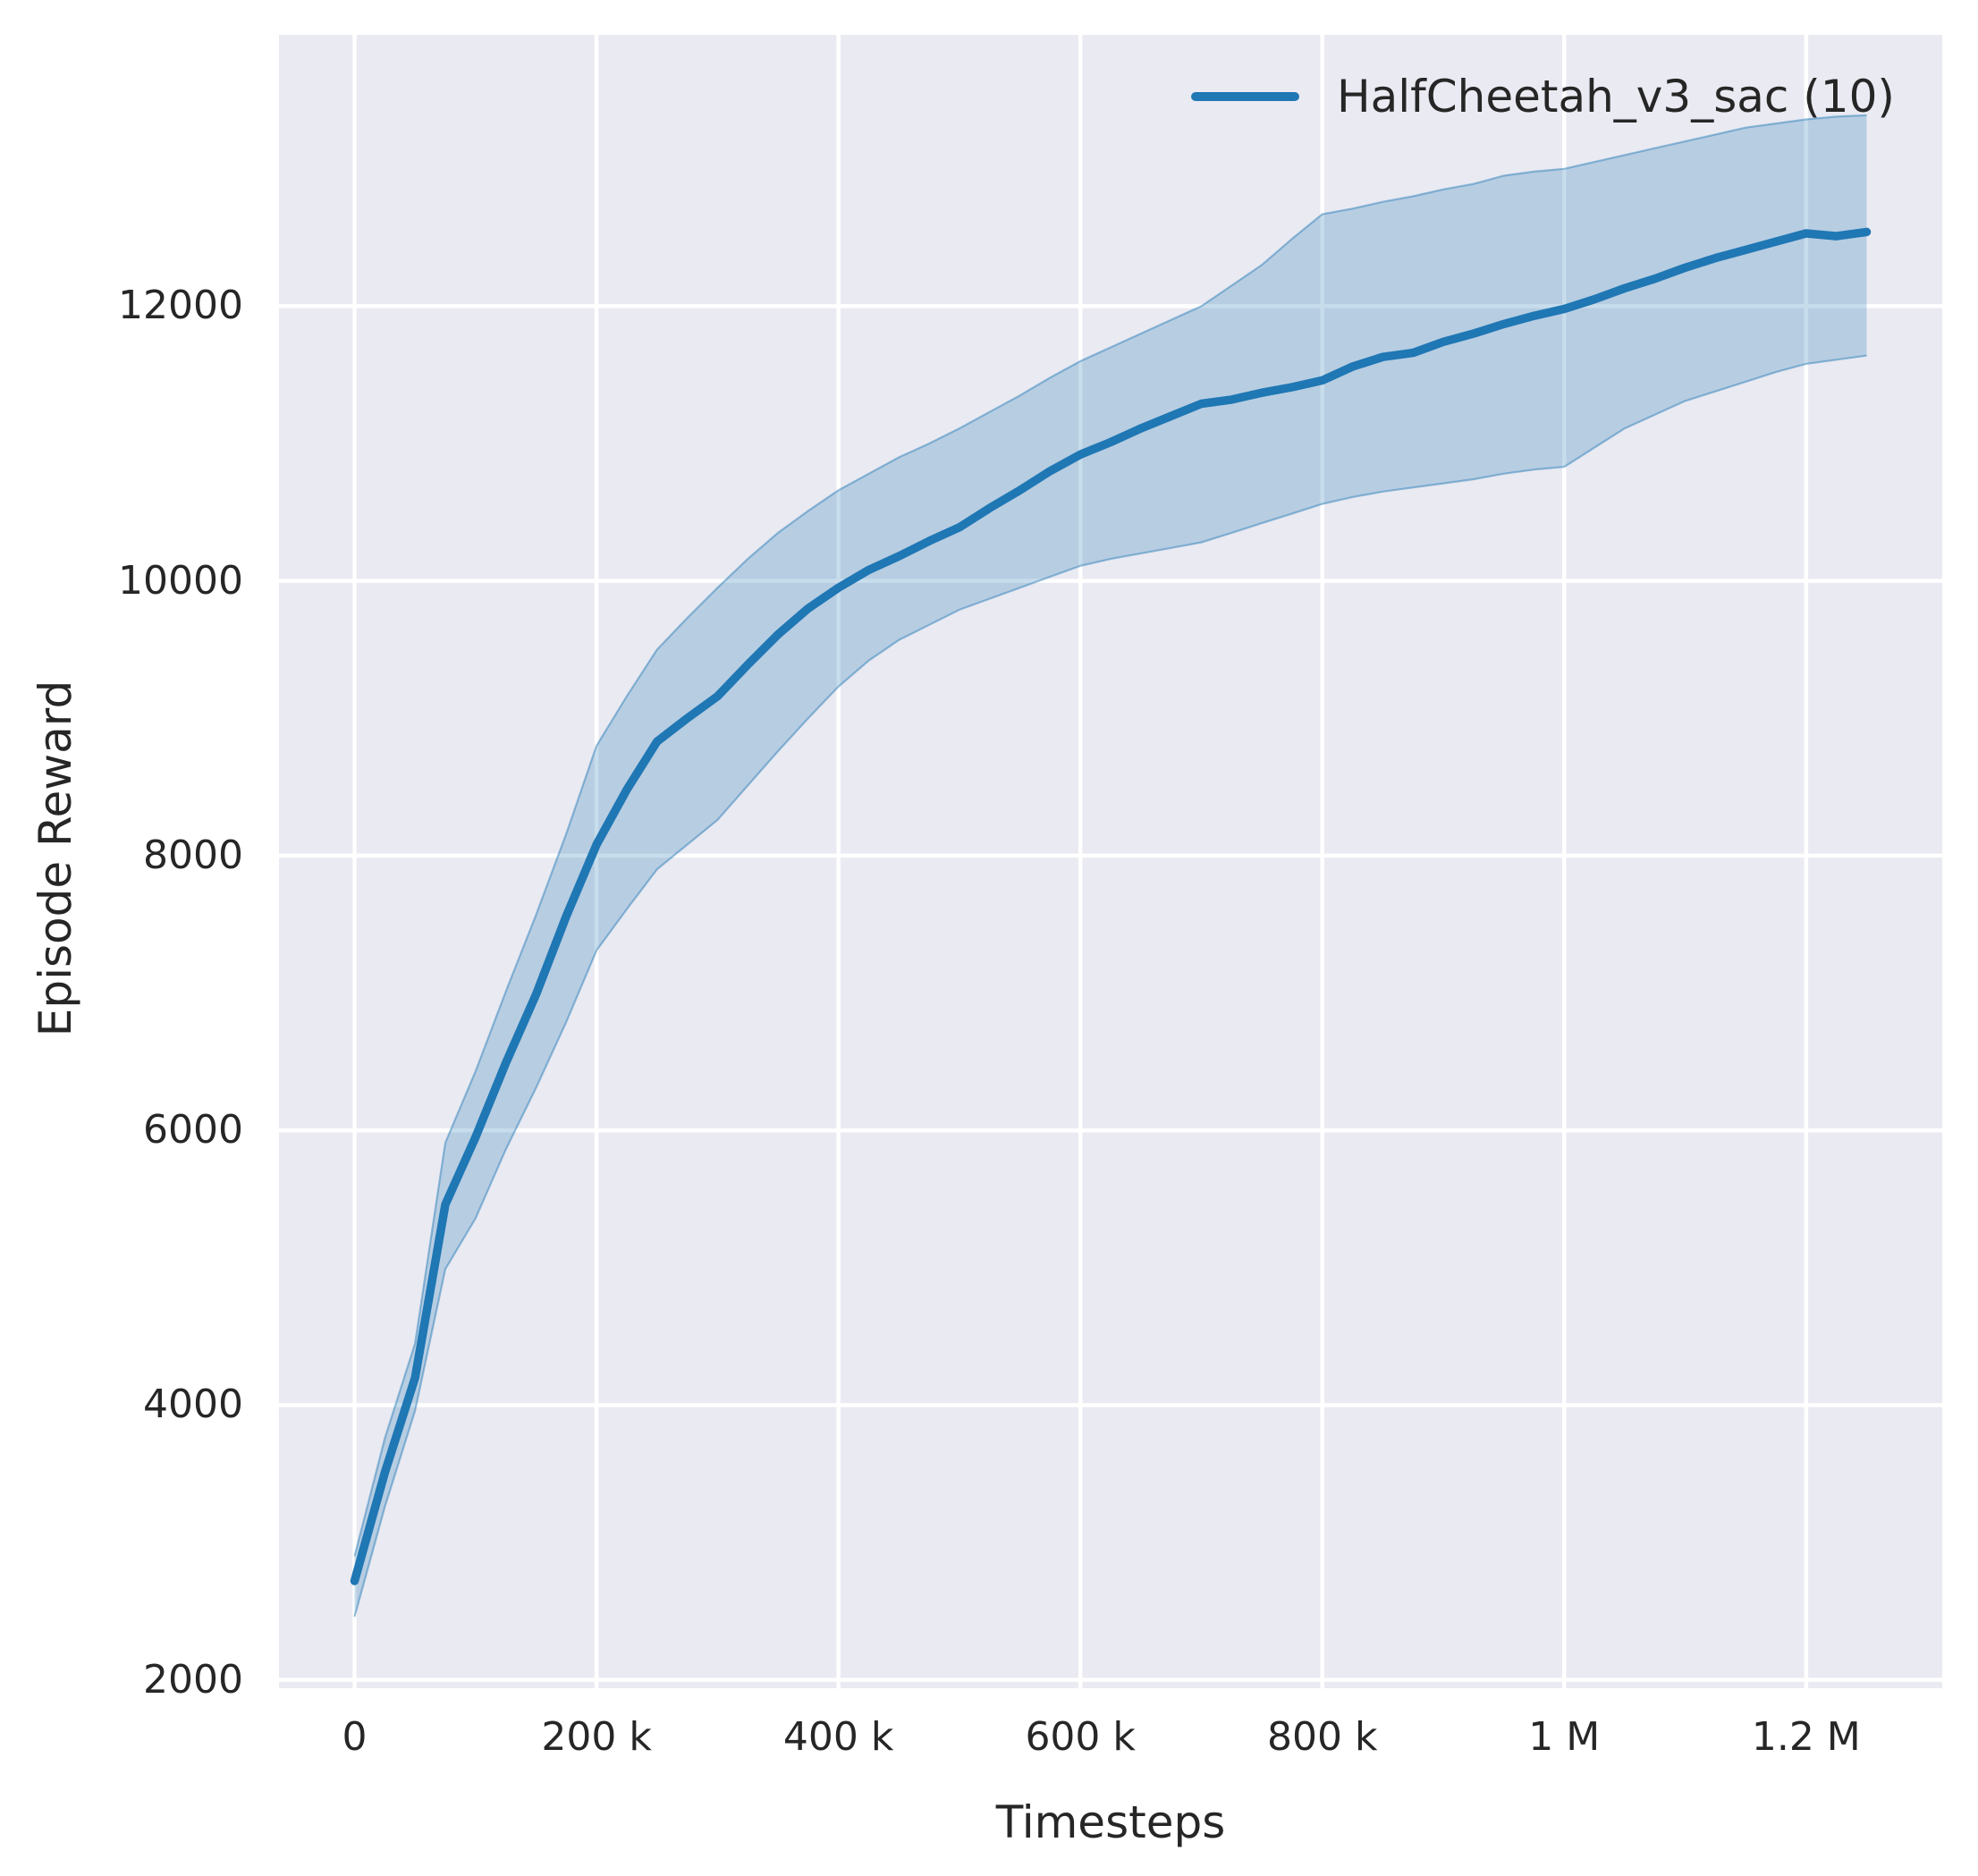 The image size is (1978, 1876). What do you see at coordinates (55, 858) in the screenshot?
I see `y-axis-label: Episode Reward` at bounding box center [55, 858].